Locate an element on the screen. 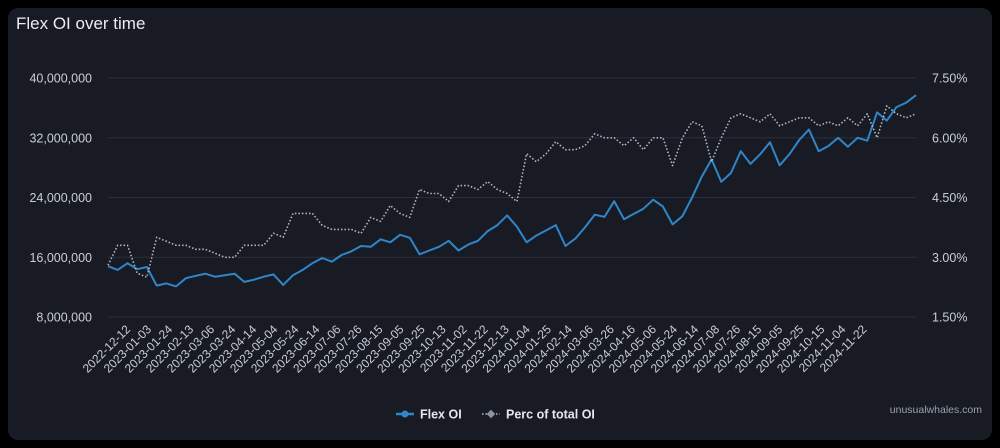 This screenshot has width=1000, height=448. y-left-tick-label: 32,000,000 is located at coordinates (60, 138).